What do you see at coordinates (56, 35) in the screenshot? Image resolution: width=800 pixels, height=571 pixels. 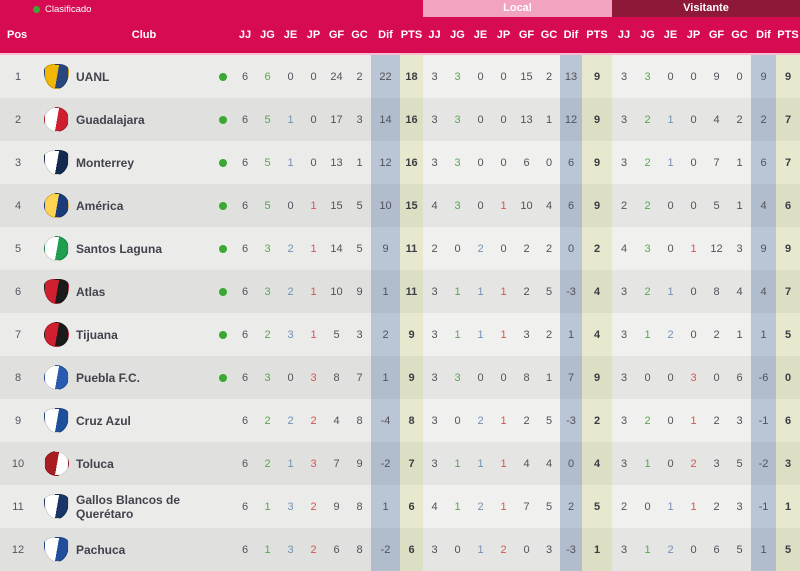 I see `col-header-crest-spacer` at bounding box center [56, 35].